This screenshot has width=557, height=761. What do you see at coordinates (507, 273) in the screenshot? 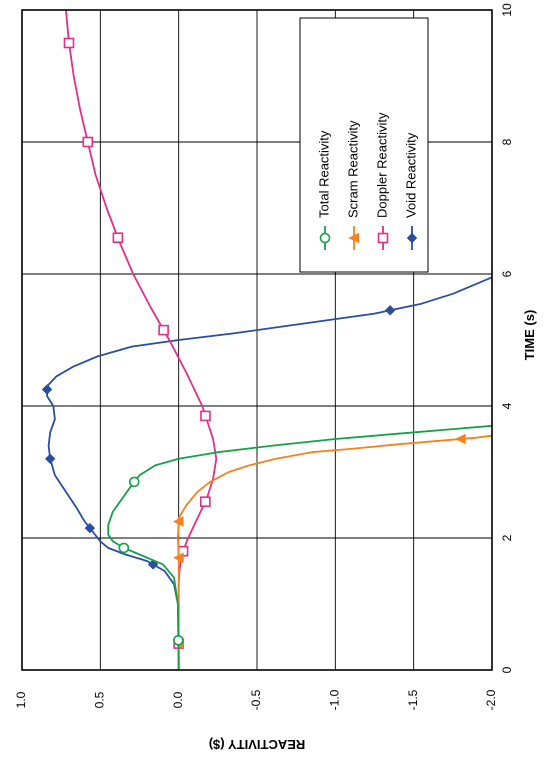
I see `x-tick-label: 6` at bounding box center [507, 273].